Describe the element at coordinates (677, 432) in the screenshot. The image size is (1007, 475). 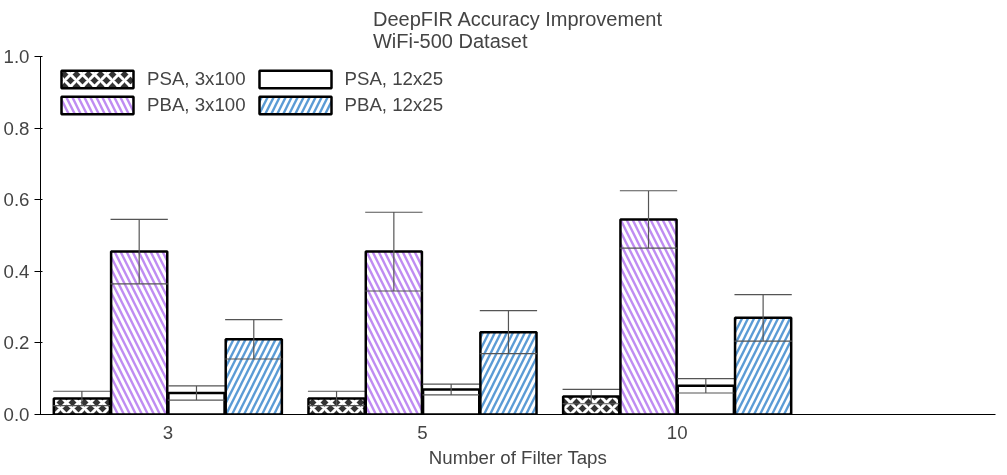
I see `x-tick-label: 10` at that location.